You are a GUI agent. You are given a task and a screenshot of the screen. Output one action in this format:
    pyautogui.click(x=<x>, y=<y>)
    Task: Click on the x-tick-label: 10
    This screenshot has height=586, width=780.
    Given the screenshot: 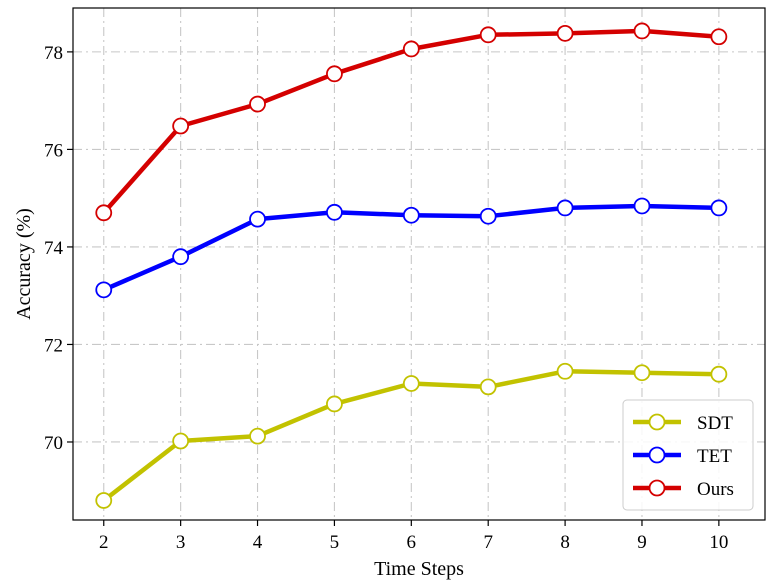 What is the action you would take?
    pyautogui.click(x=718, y=542)
    